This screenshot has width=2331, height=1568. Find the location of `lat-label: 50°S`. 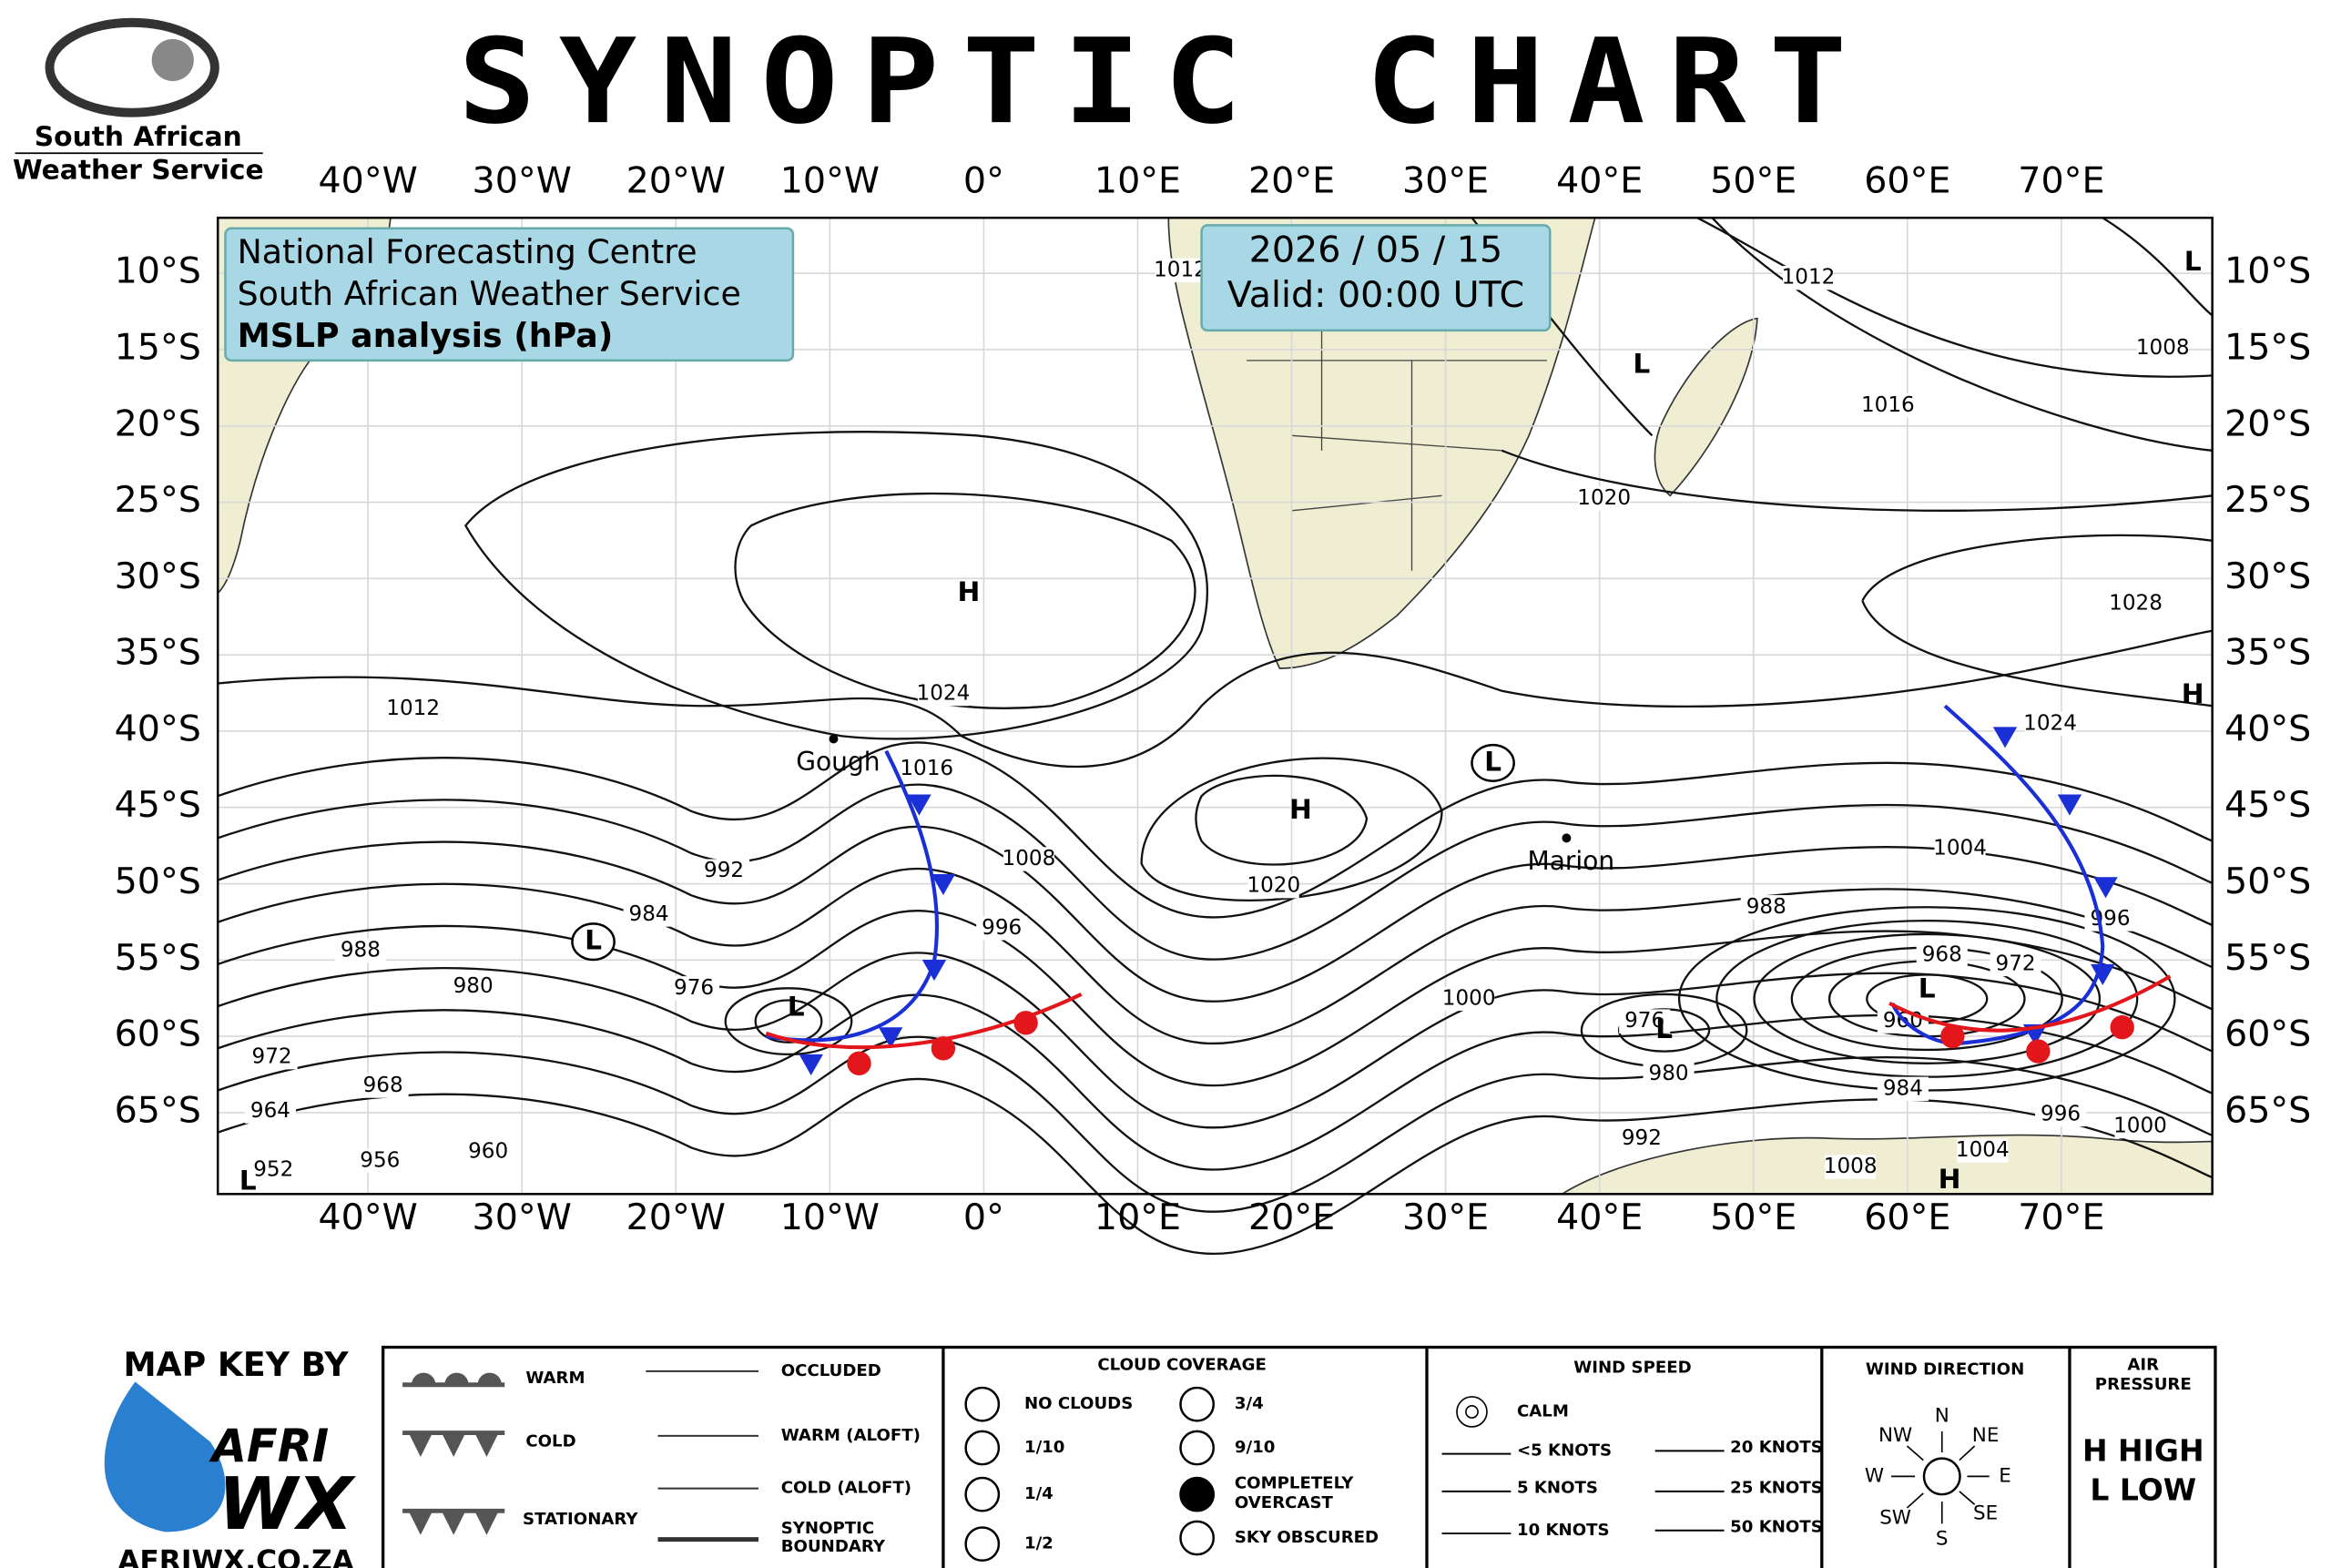

lat-label: 50°S is located at coordinates (2267, 881).